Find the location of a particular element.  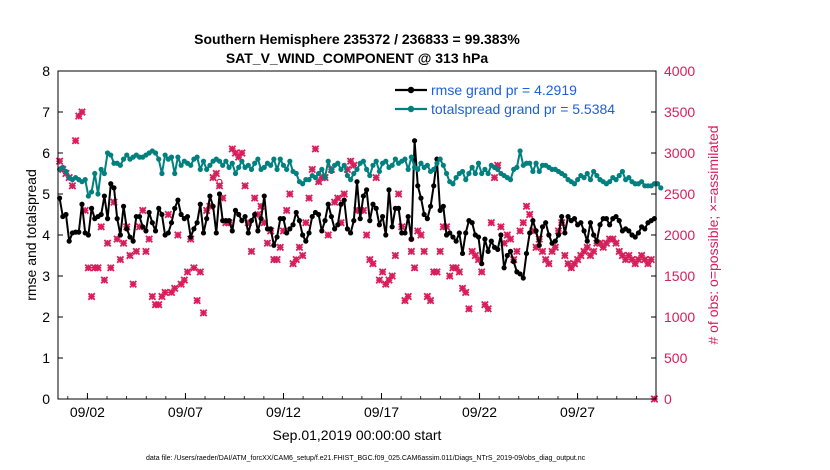

x-tick-label: 09/22 is located at coordinates (479, 412).